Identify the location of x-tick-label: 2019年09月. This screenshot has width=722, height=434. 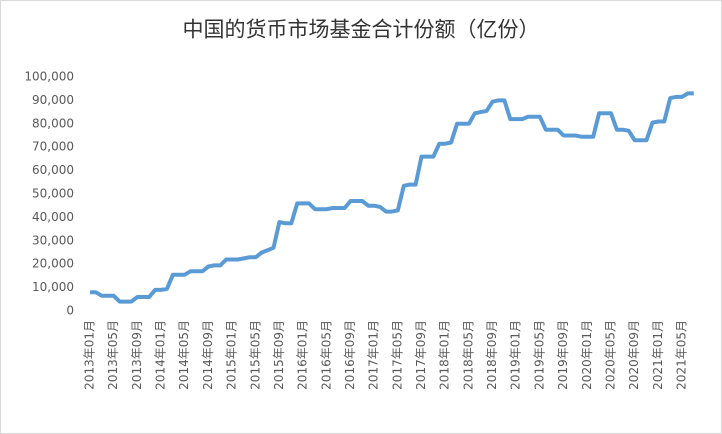
(563, 355).